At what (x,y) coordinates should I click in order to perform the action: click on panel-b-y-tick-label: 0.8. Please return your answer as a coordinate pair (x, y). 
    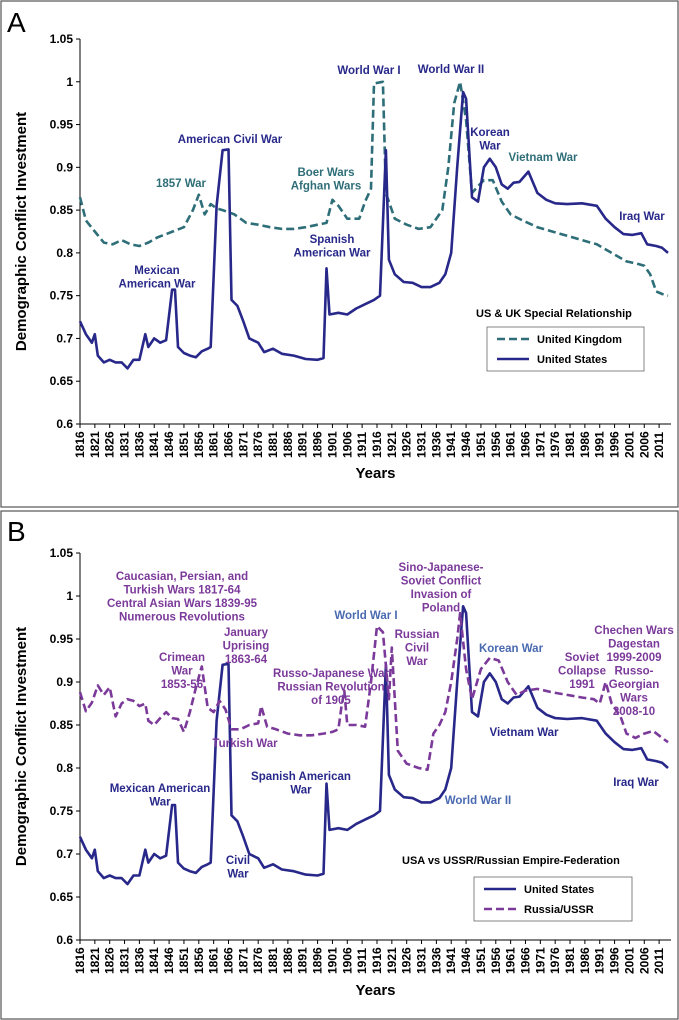
    Looking at the image, I should click on (64, 768).